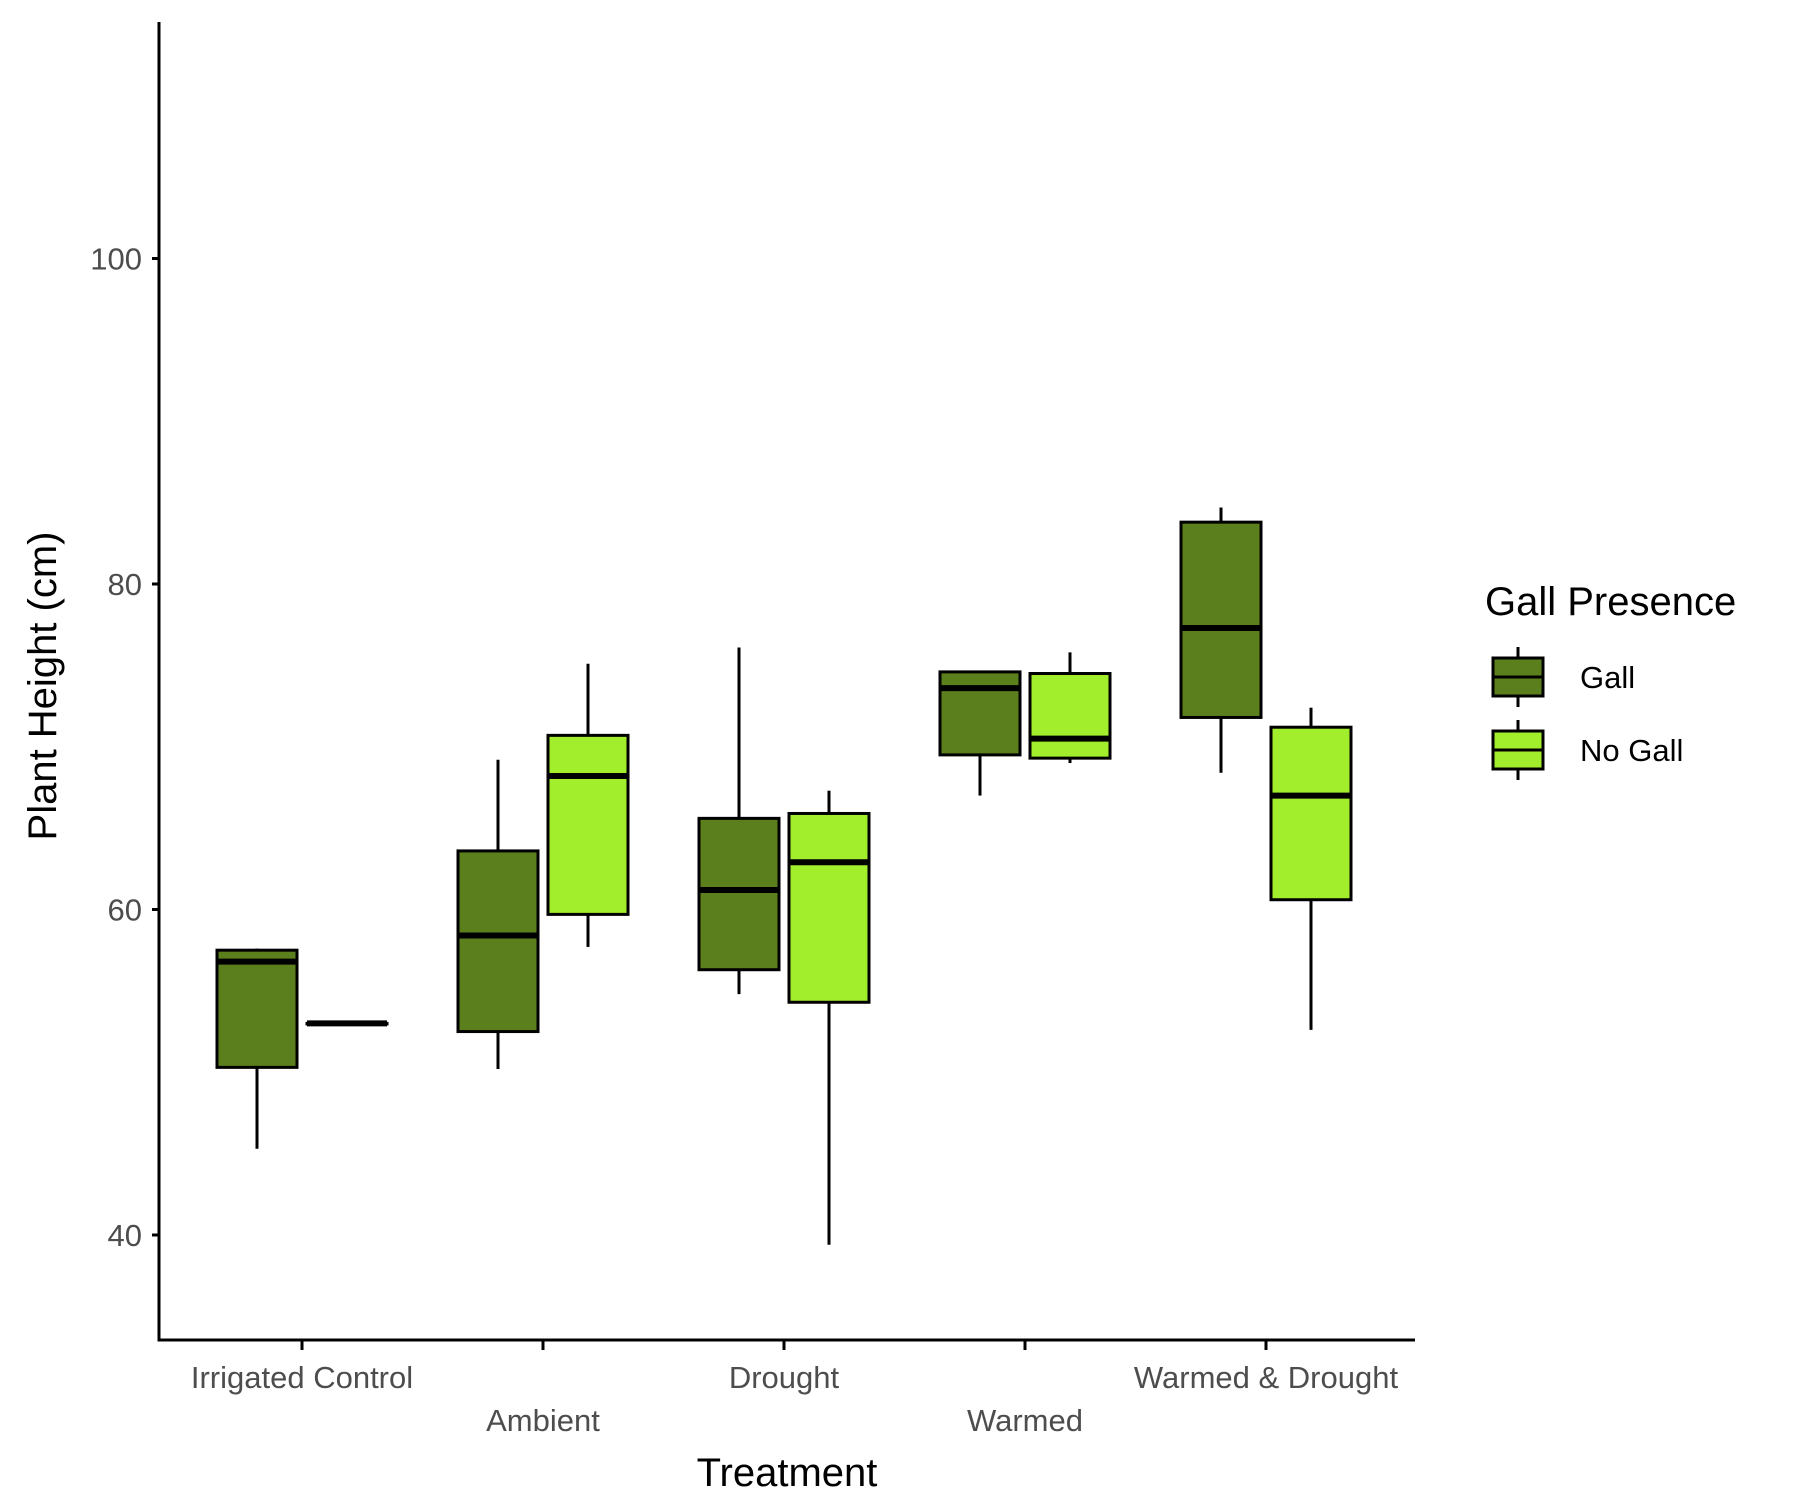 The height and width of the screenshot is (1500, 1800). Describe the element at coordinates (784, 1377) in the screenshot. I see `x-tick-label: Drought` at that location.